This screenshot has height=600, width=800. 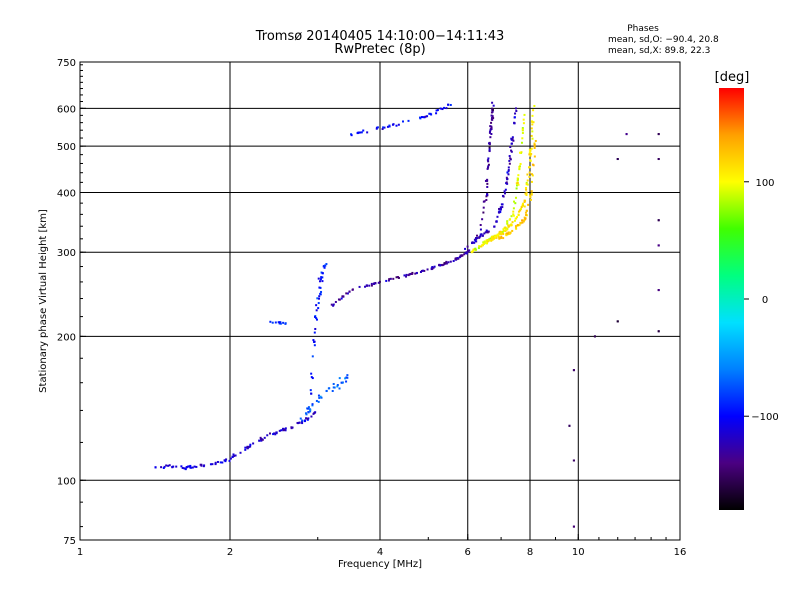 I want to click on colorbar, so click(x=731, y=299).